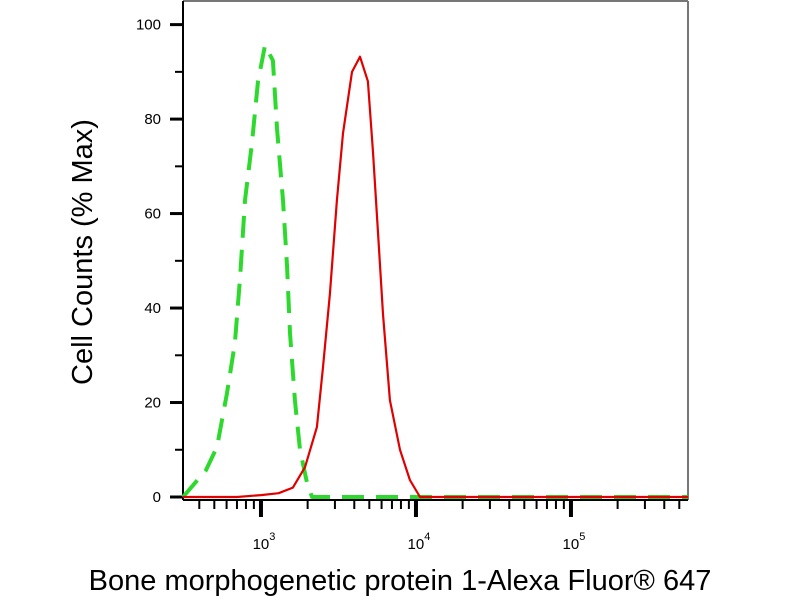 The width and height of the screenshot is (800, 600). What do you see at coordinates (152, 119) in the screenshot?
I see `y-tick-label: 80` at bounding box center [152, 119].